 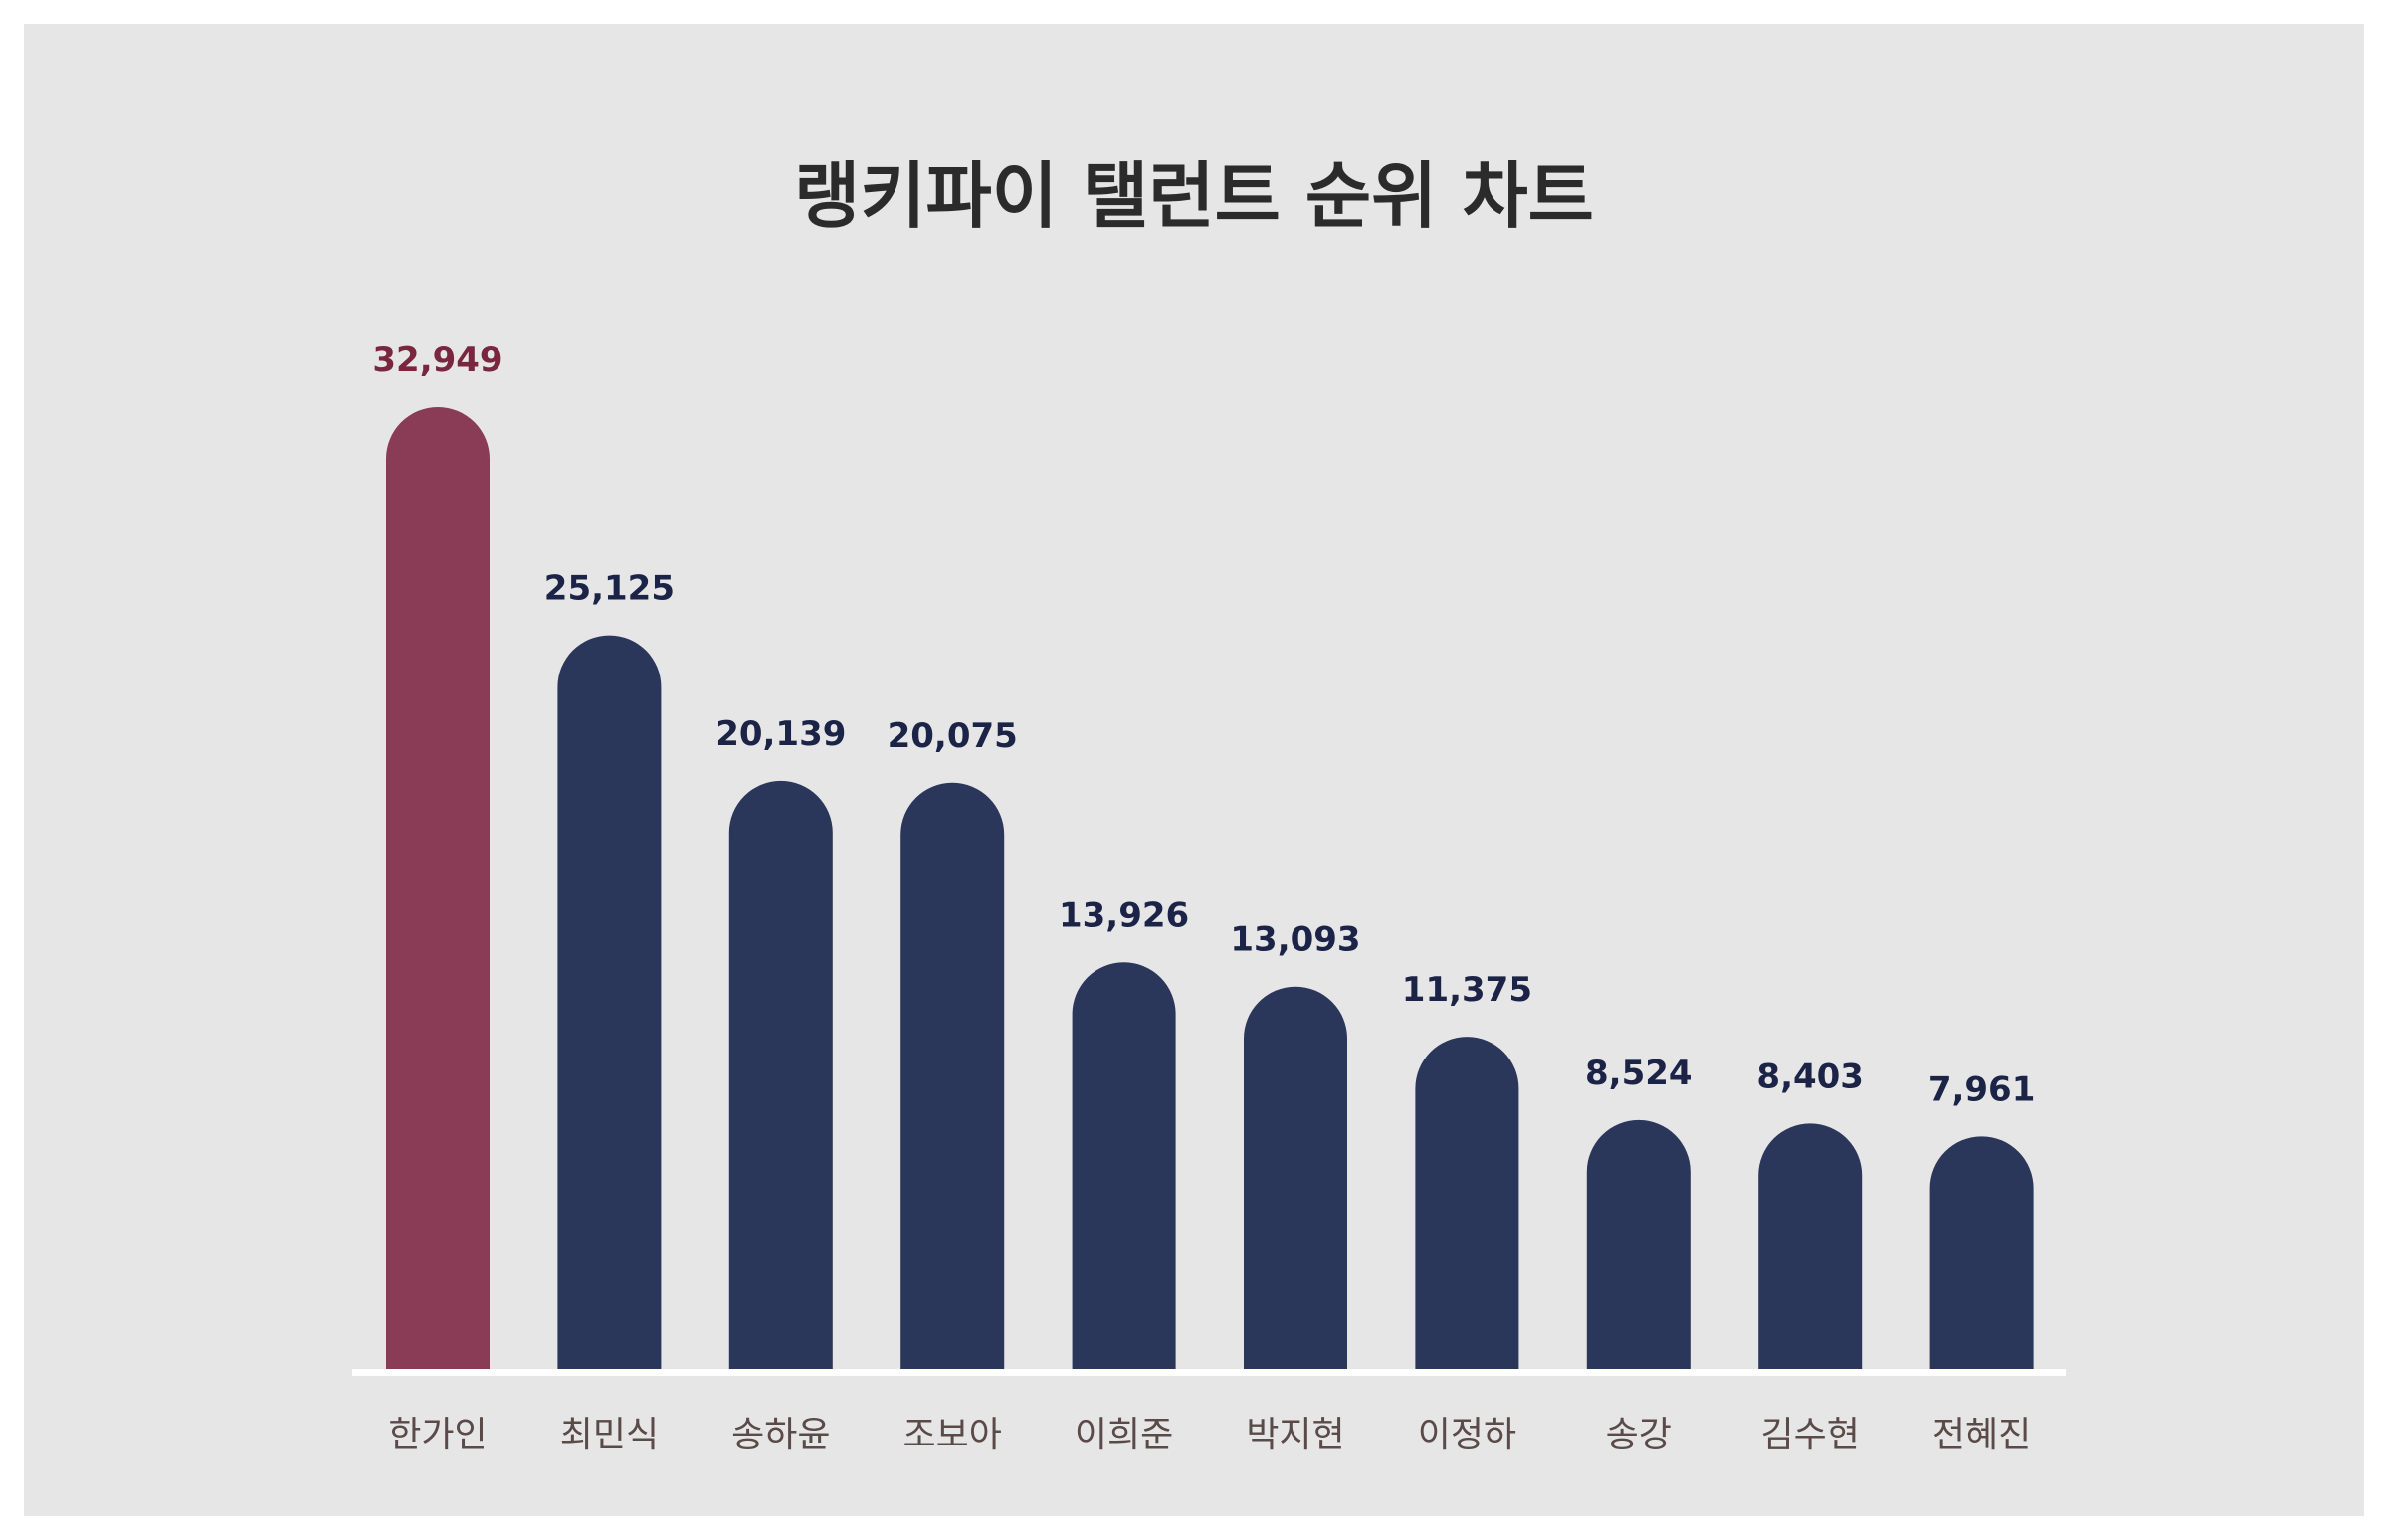 What do you see at coordinates (1124, 915) in the screenshot?
I see `value-label-5: 13,926` at bounding box center [1124, 915].